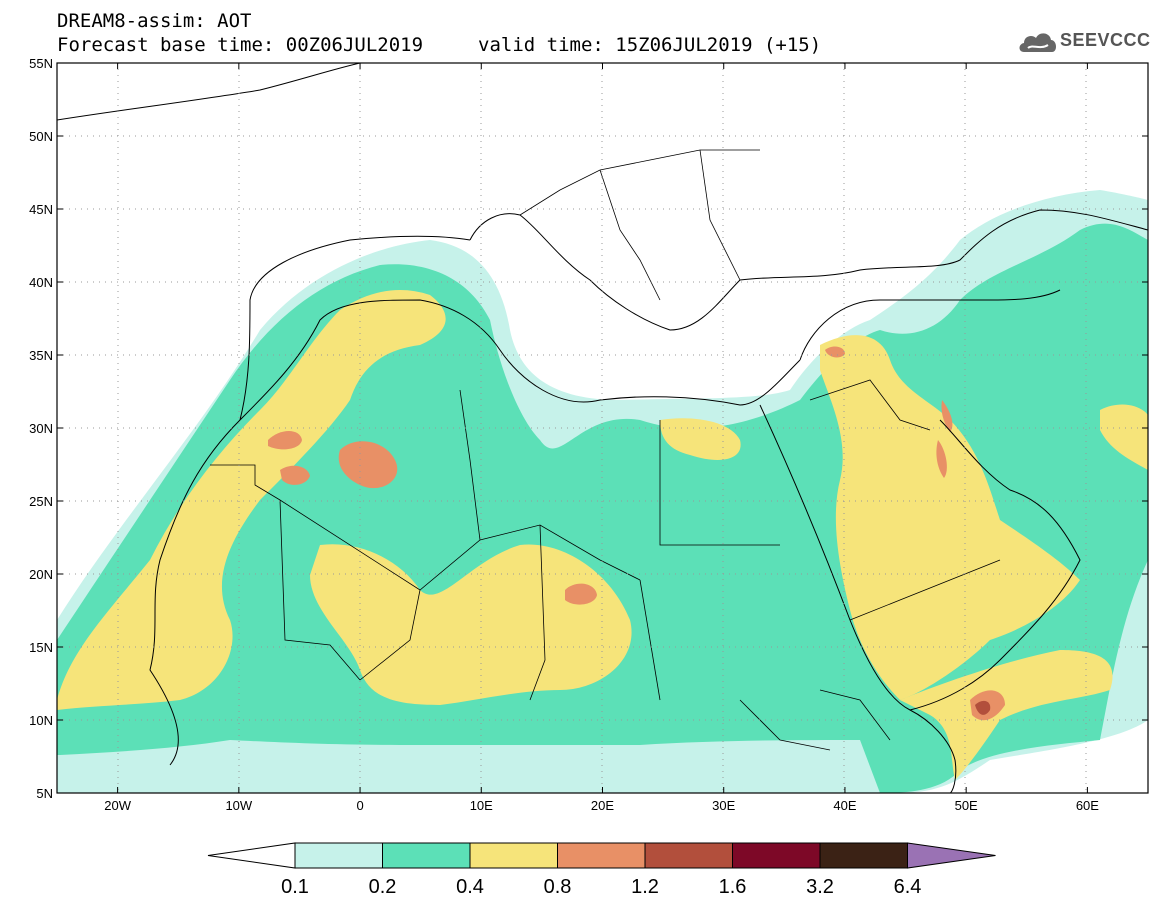 This screenshot has width=1165, height=905. What do you see at coordinates (41, 209) in the screenshot?
I see `lat-label: 45N` at bounding box center [41, 209].